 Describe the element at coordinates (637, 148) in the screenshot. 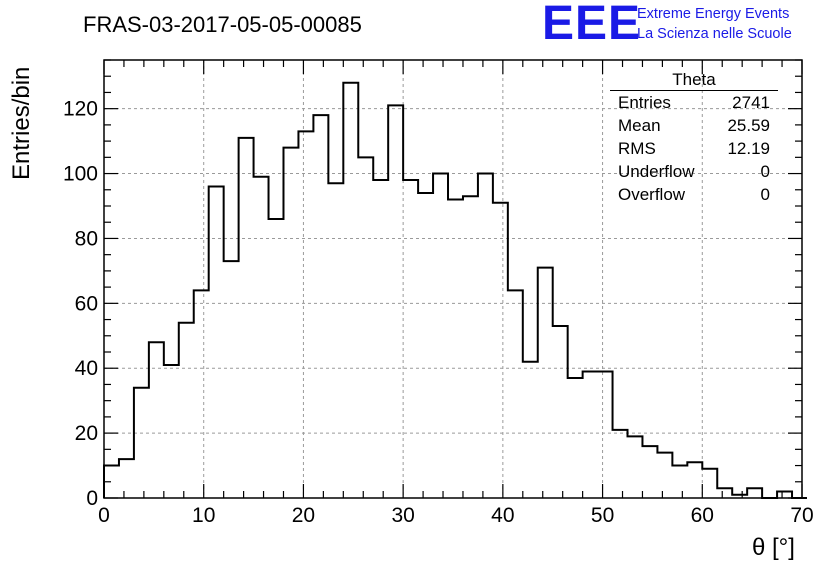

I see `stats-label: RMS` at that location.